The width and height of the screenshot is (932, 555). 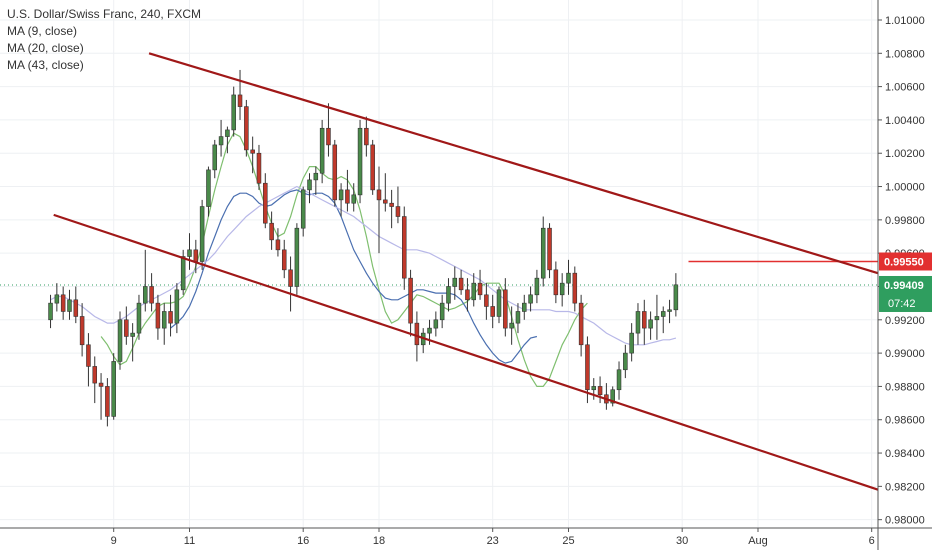 I want to click on x-tick-label: 25, so click(x=568, y=541).